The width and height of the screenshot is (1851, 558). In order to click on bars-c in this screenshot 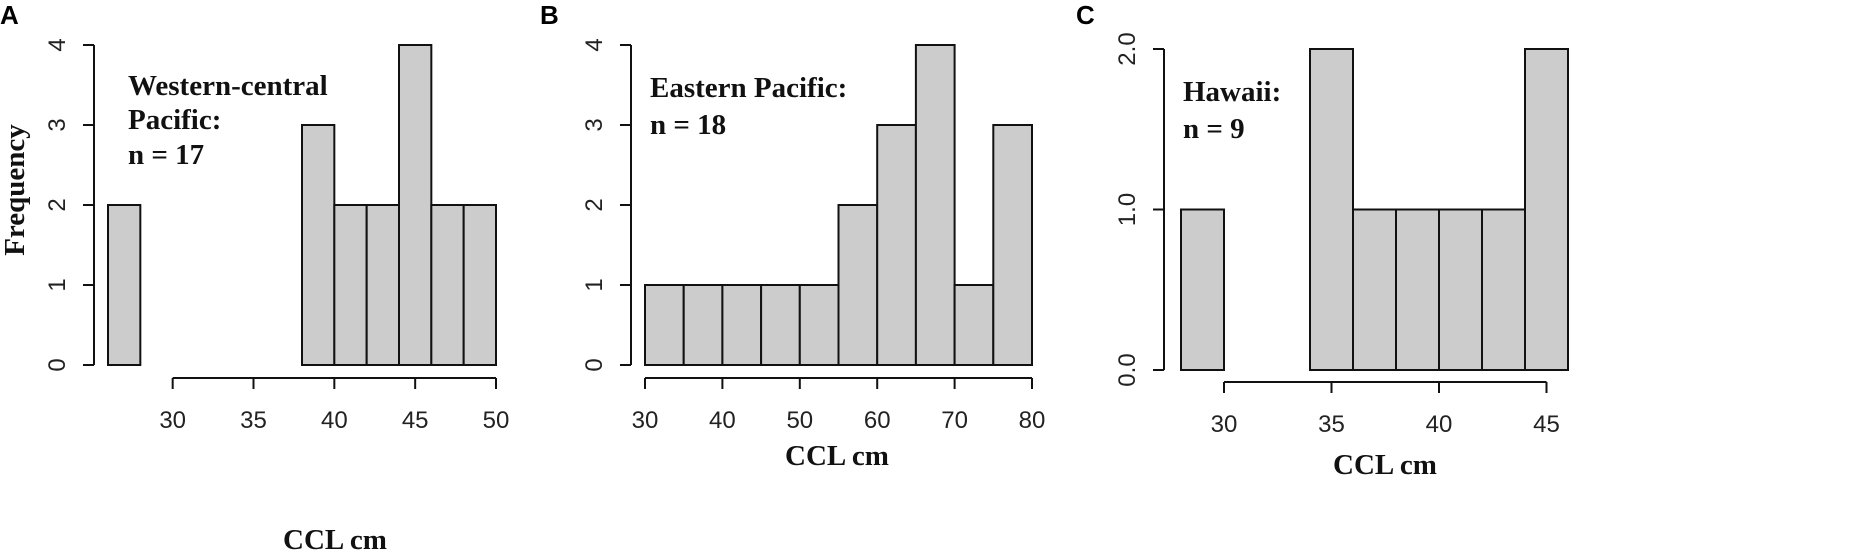, I will do `click(1374, 209)`.